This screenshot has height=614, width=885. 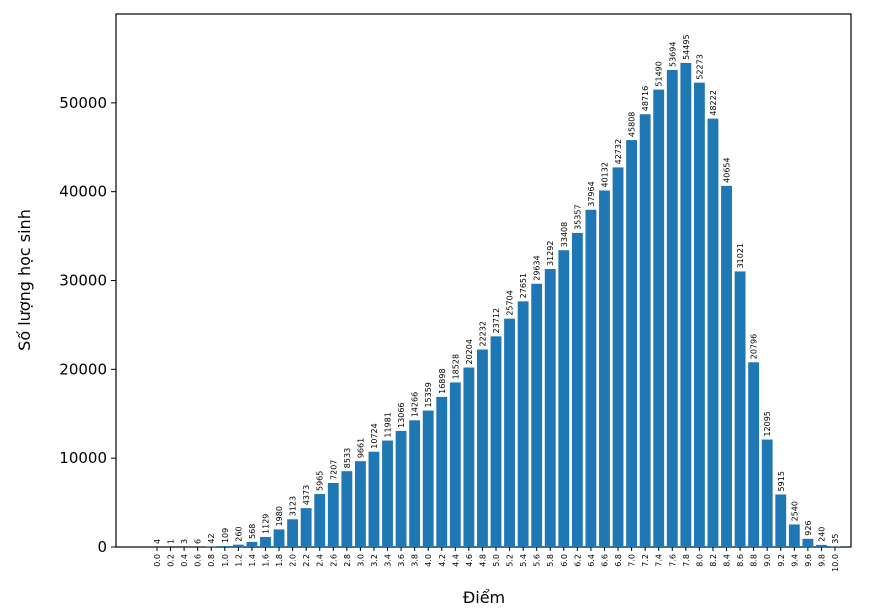 I want to click on data-label: 45808, so click(x=632, y=124).